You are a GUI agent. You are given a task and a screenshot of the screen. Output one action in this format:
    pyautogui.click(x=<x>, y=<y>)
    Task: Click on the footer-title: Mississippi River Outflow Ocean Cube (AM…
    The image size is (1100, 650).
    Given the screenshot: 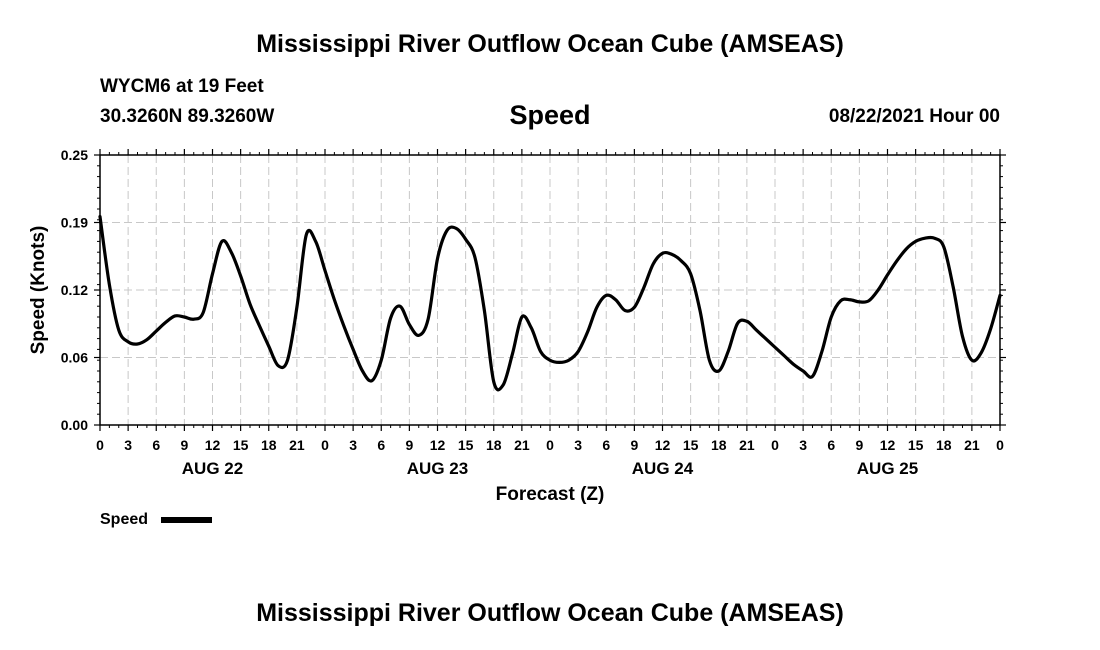 What is the action you would take?
    pyautogui.click(x=550, y=613)
    